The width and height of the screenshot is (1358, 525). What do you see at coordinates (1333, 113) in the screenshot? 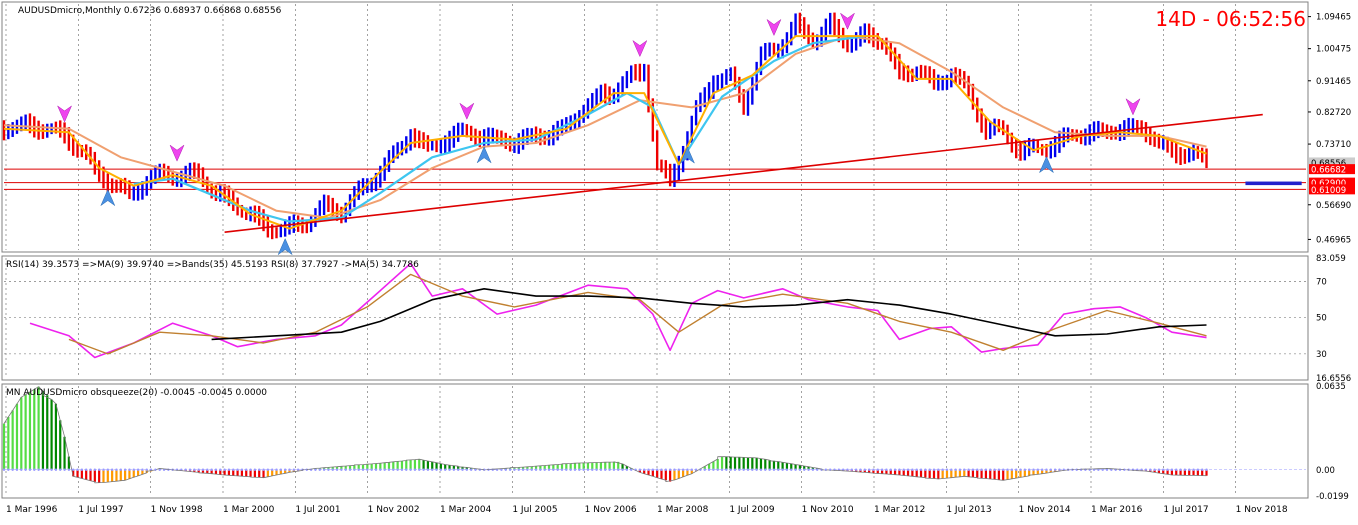
I see `price-tick-label: 0.82720` at bounding box center [1333, 113].